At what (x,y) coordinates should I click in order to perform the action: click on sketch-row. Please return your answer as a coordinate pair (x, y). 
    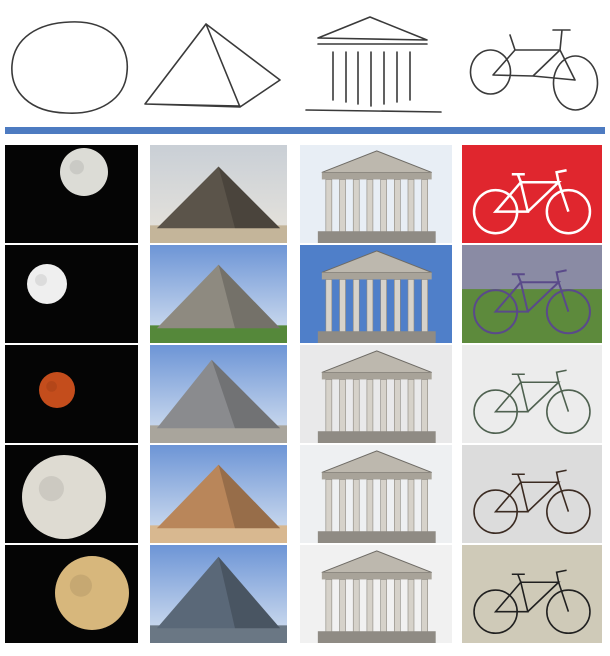
    Looking at the image, I should click on (305, 65).